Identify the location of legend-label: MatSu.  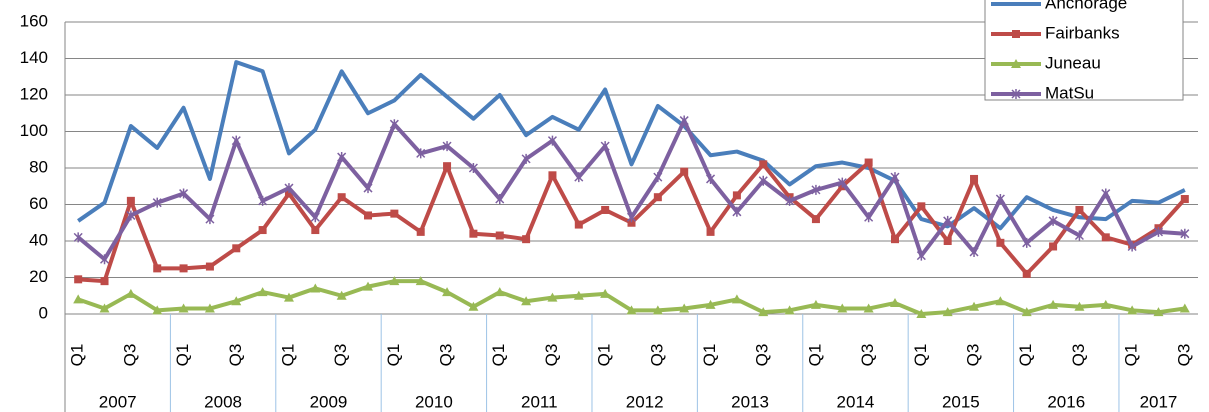
(1069, 92).